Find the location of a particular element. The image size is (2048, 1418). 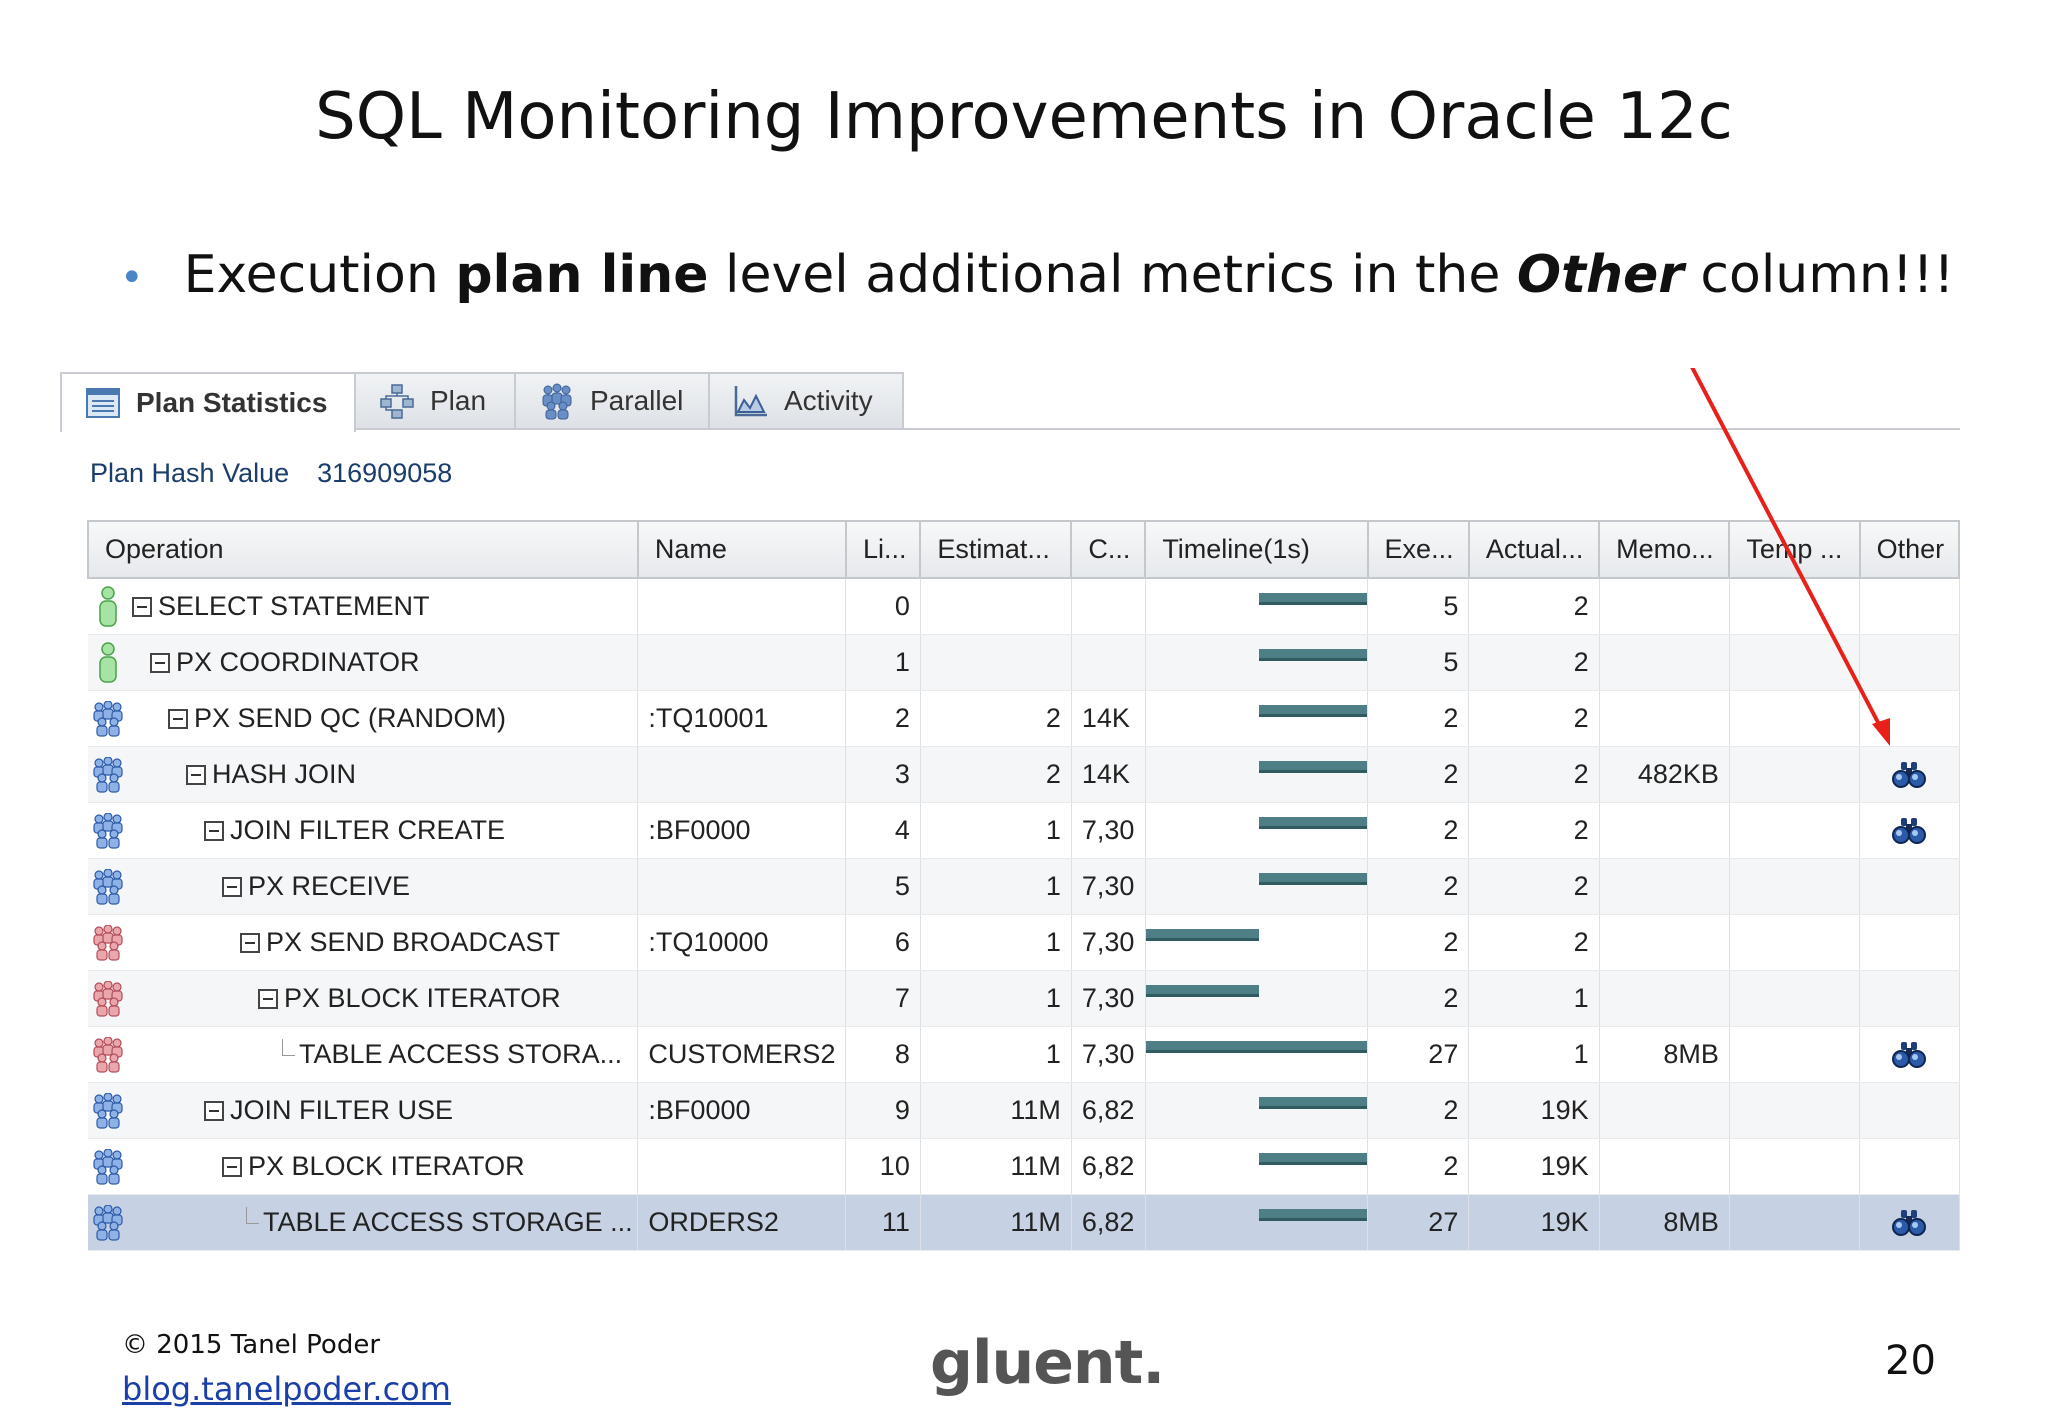

cell-cost: 6,82 is located at coordinates (1108, 1110).